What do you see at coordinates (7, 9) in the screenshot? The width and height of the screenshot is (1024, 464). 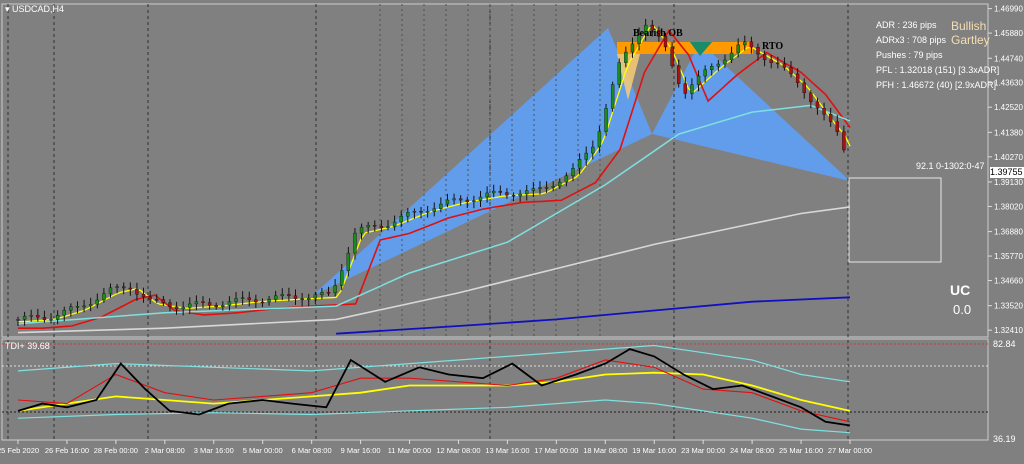 I see `dropdown-arrow-icon: ▾` at bounding box center [7, 9].